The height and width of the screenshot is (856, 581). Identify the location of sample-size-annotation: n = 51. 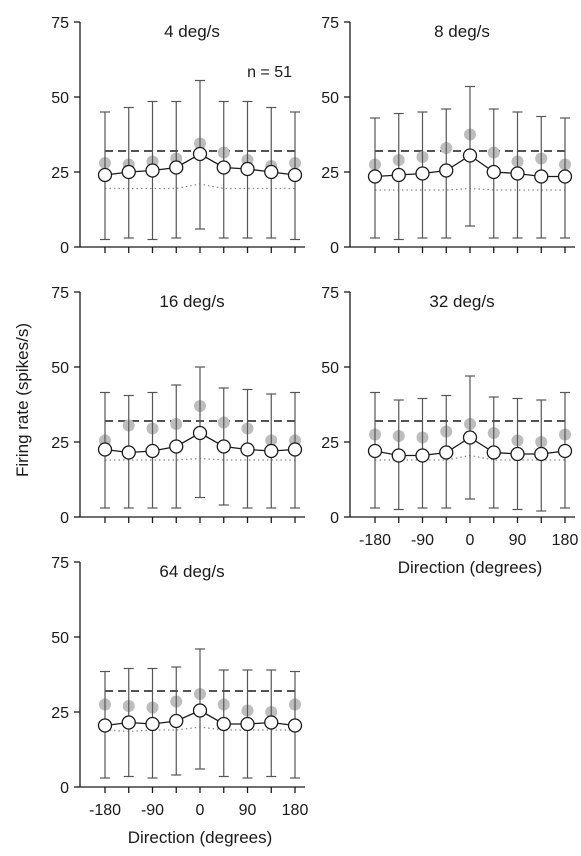
(269, 72).